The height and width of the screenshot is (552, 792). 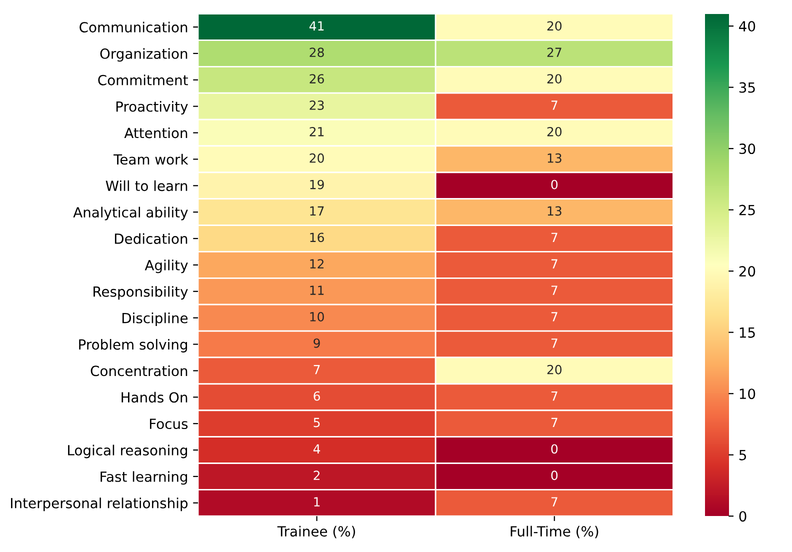 I want to click on color-bar-label: 5, so click(x=742, y=455).